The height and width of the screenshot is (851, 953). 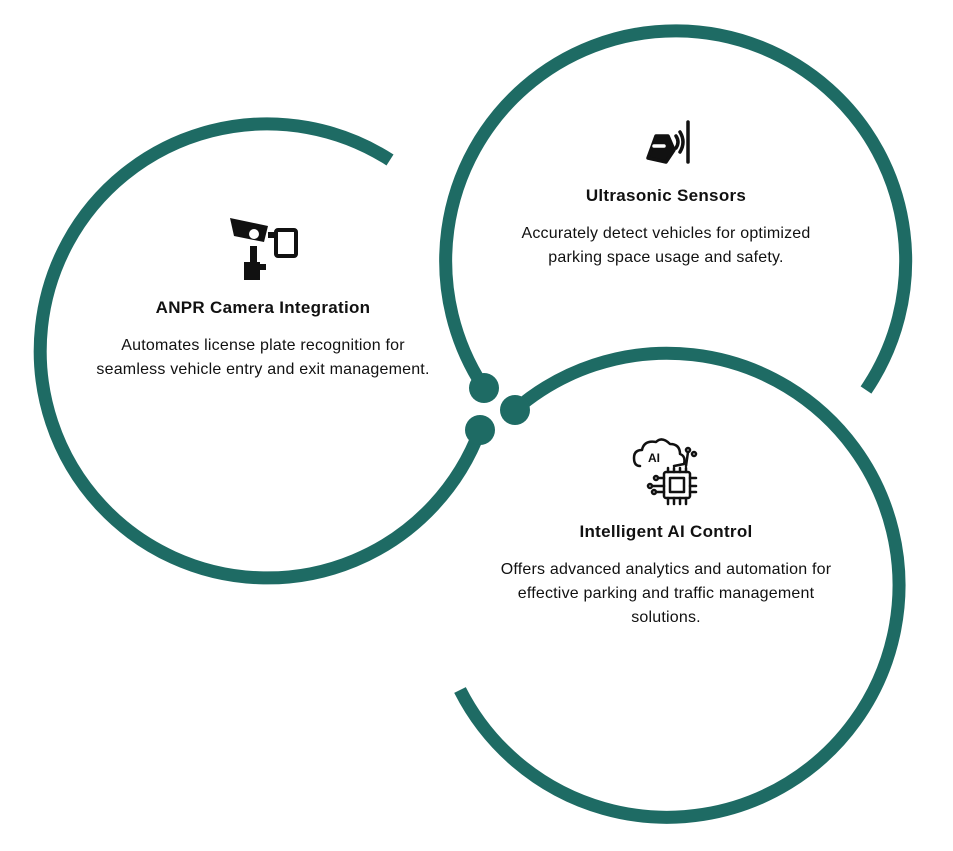 What do you see at coordinates (264, 249) in the screenshot?
I see `security-camera-icon` at bounding box center [264, 249].